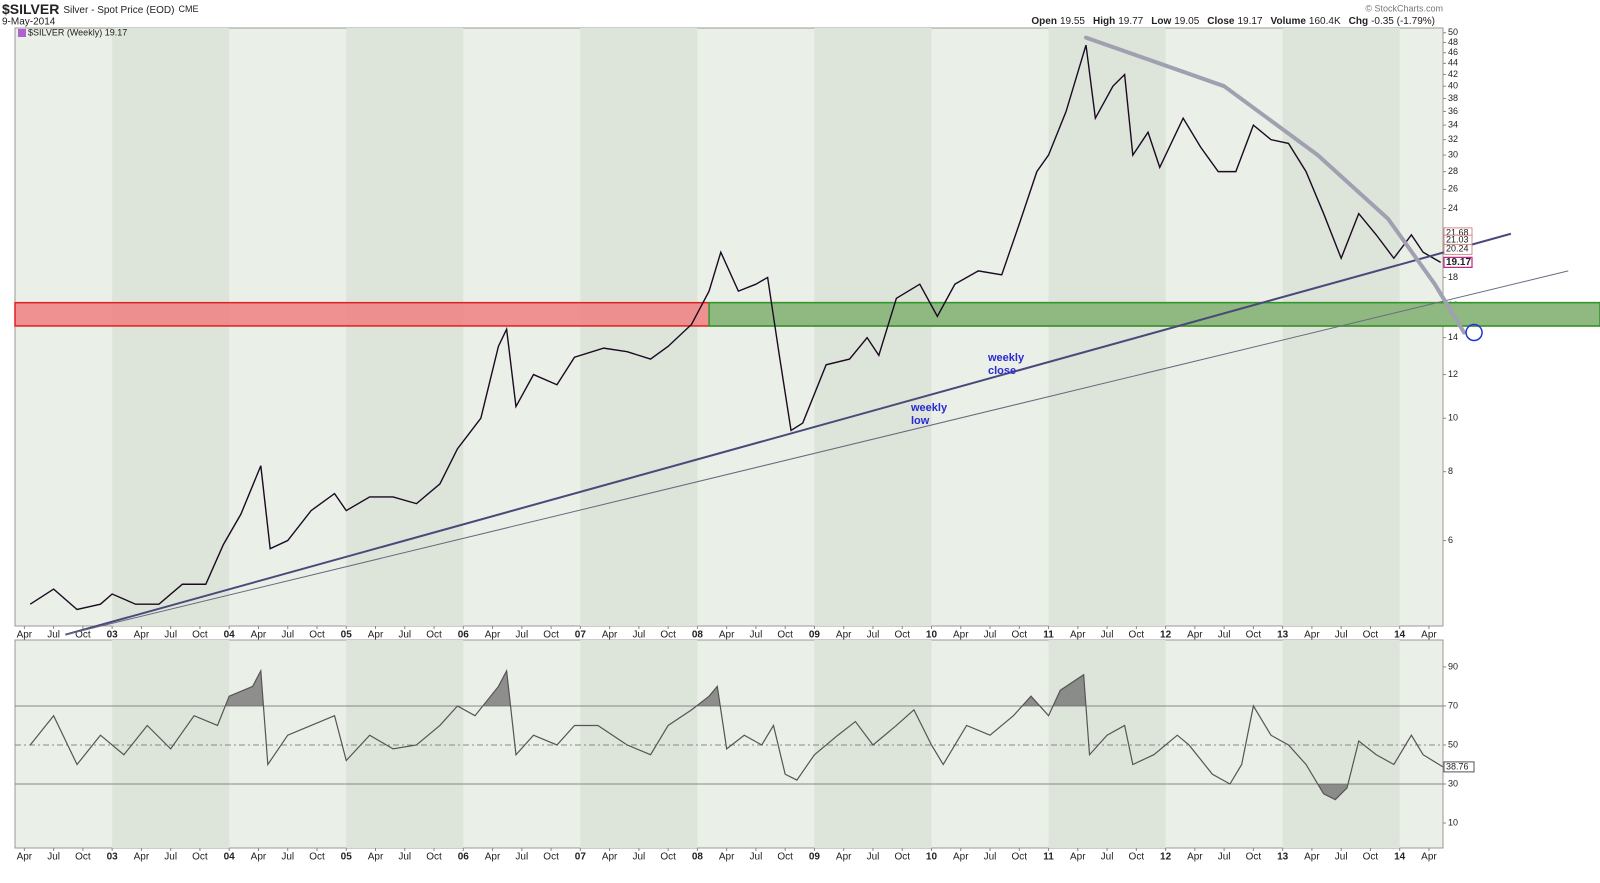 The image size is (1600, 883). Describe the element at coordinates (1044, 21) in the screenshot. I see `quote-label: Open` at that location.